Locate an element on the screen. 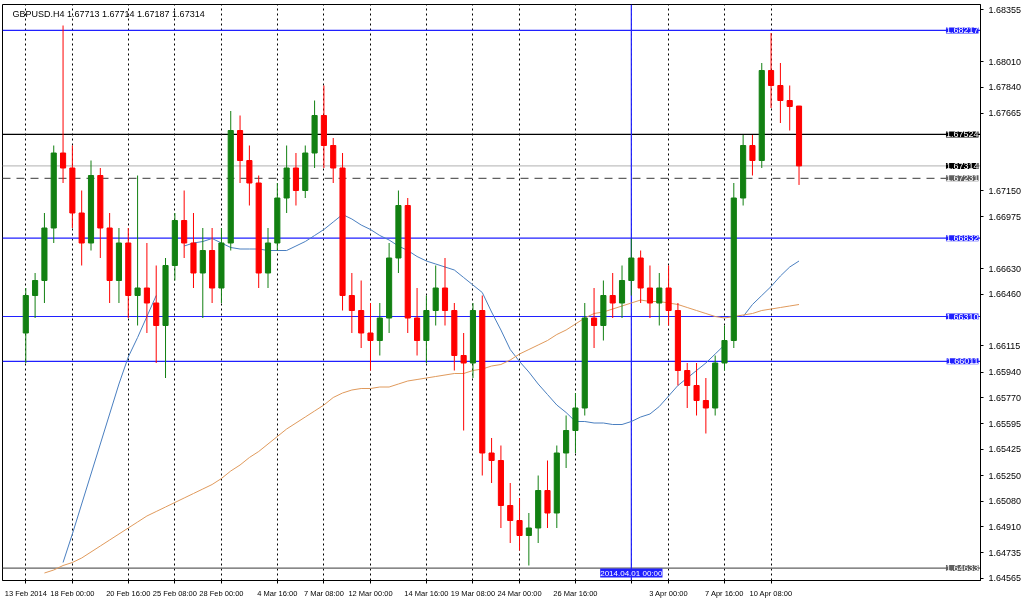  y-tick-label: 1.65425 is located at coordinates (1005, 449).